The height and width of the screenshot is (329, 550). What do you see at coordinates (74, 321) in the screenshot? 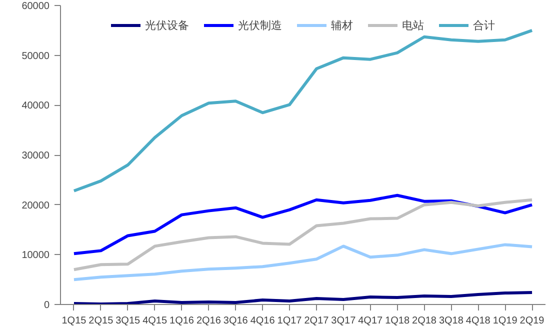
I see `x-tick-label: 1Q15` at bounding box center [74, 321].